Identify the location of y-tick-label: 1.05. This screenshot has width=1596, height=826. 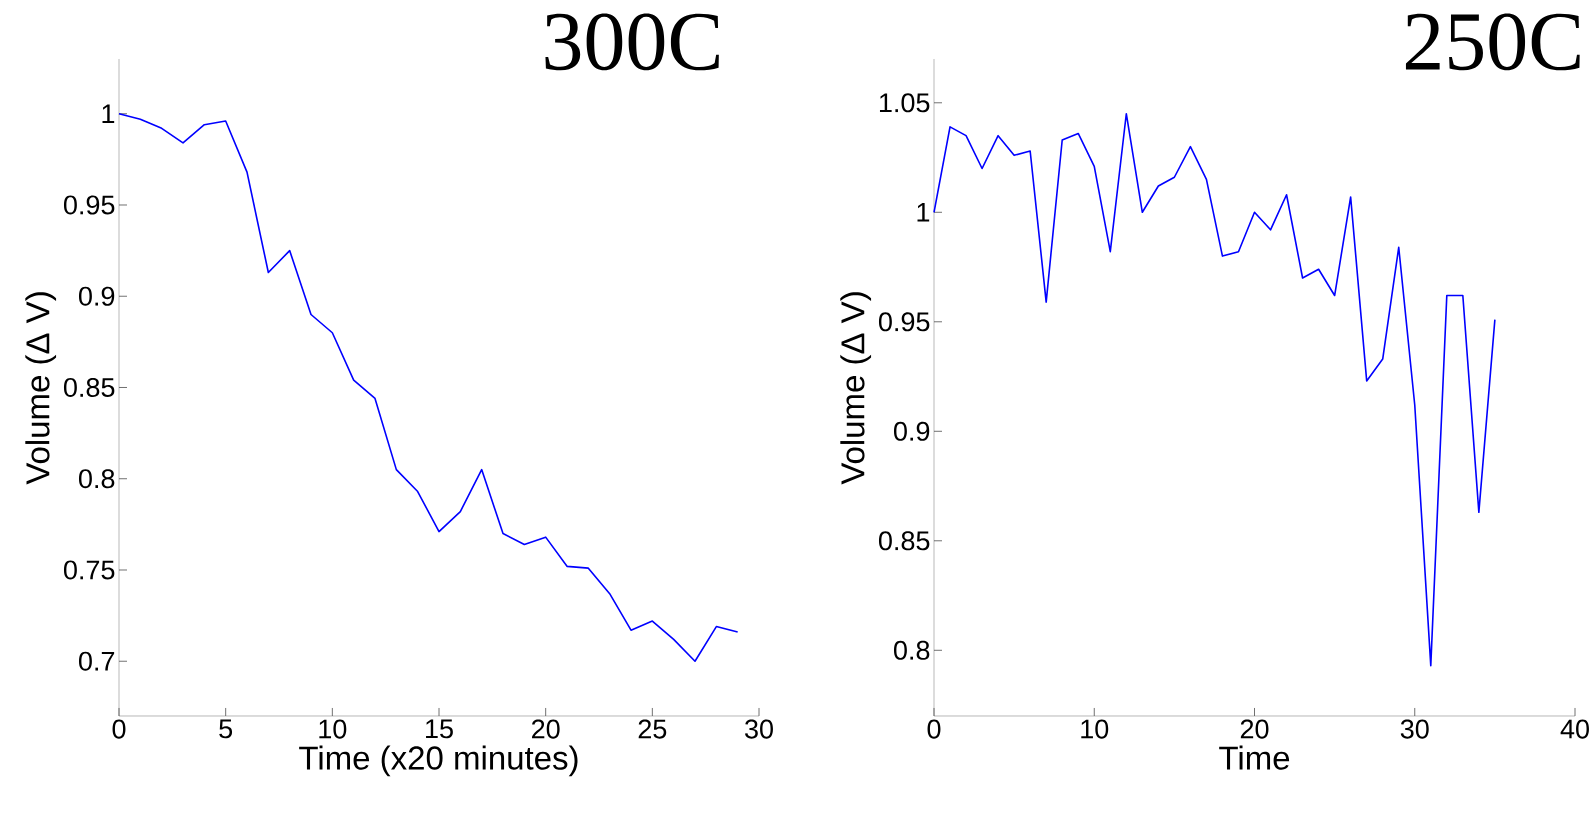
(904, 103).